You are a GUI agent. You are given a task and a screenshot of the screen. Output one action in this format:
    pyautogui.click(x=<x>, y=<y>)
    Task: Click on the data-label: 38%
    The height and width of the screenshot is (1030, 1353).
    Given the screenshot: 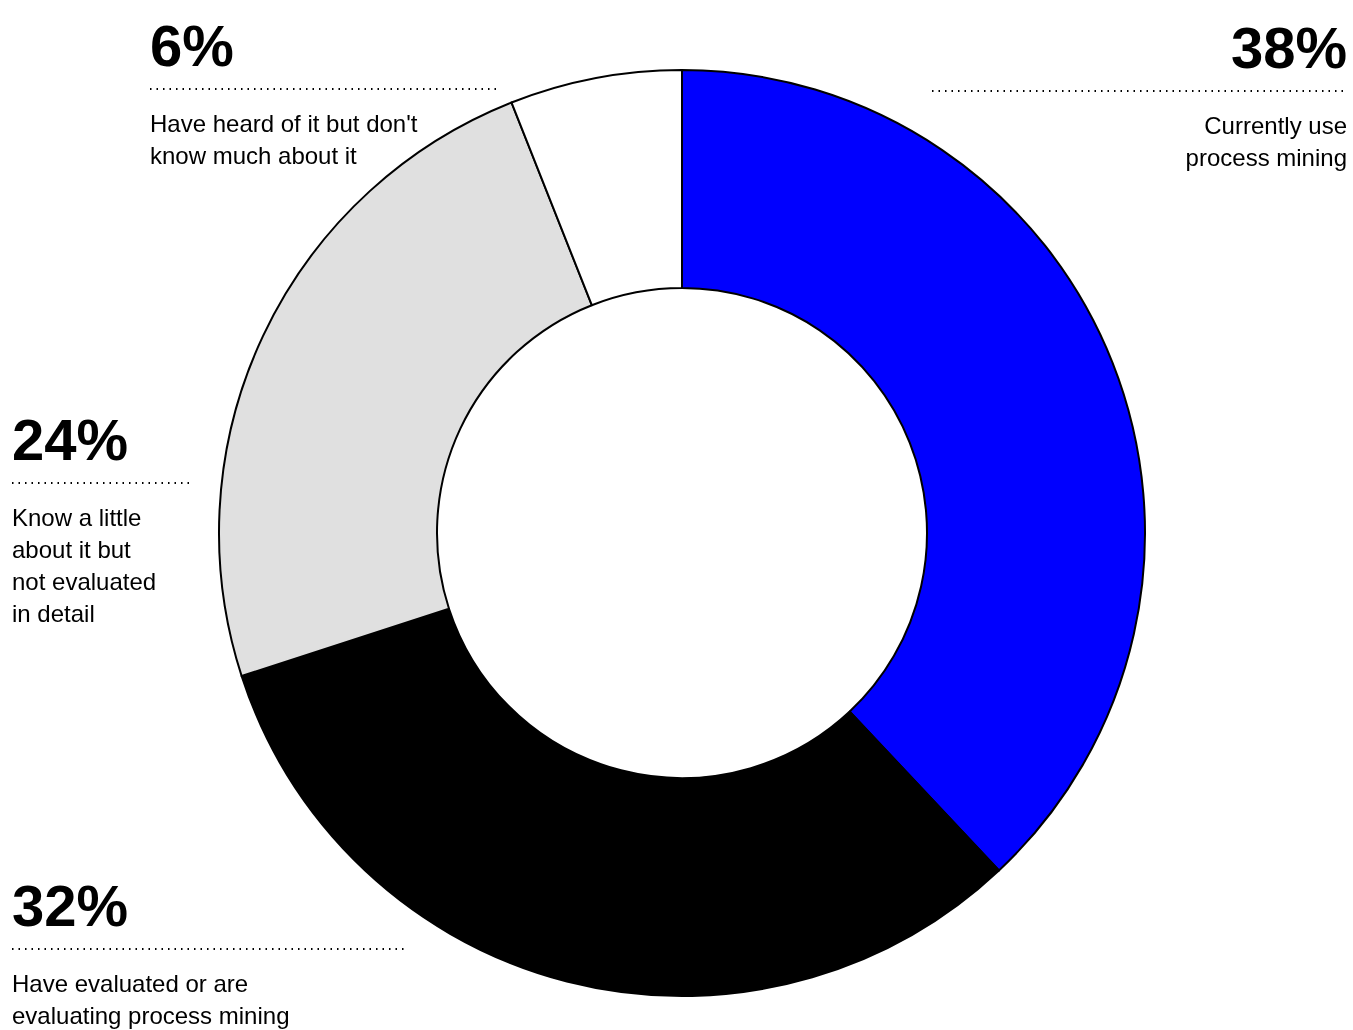 What is the action you would take?
    pyautogui.click(x=1288, y=47)
    